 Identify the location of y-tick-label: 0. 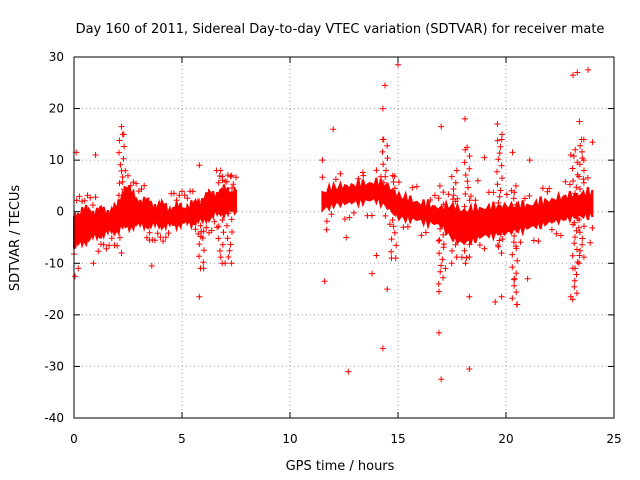
(60, 212).